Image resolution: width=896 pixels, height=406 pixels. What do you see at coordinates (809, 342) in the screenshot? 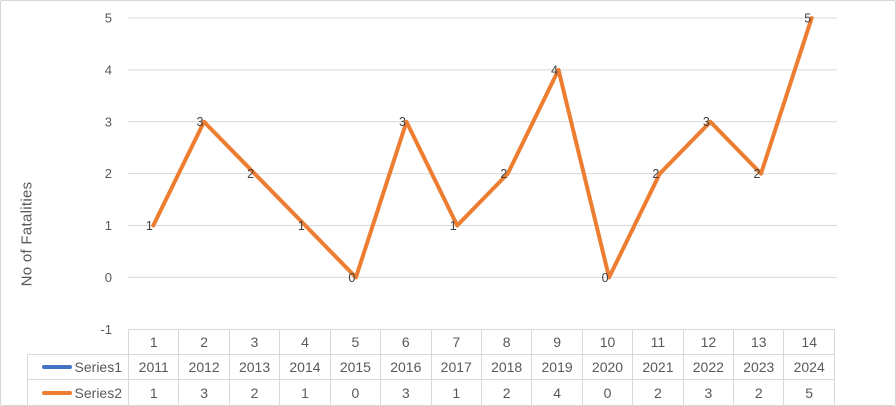
I see `category-header-cell: 14` at bounding box center [809, 342].